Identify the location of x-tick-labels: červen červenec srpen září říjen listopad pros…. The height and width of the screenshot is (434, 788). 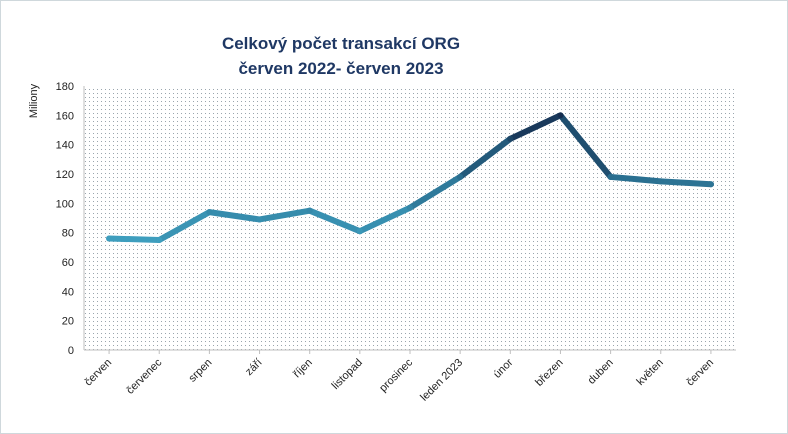
(399, 377).